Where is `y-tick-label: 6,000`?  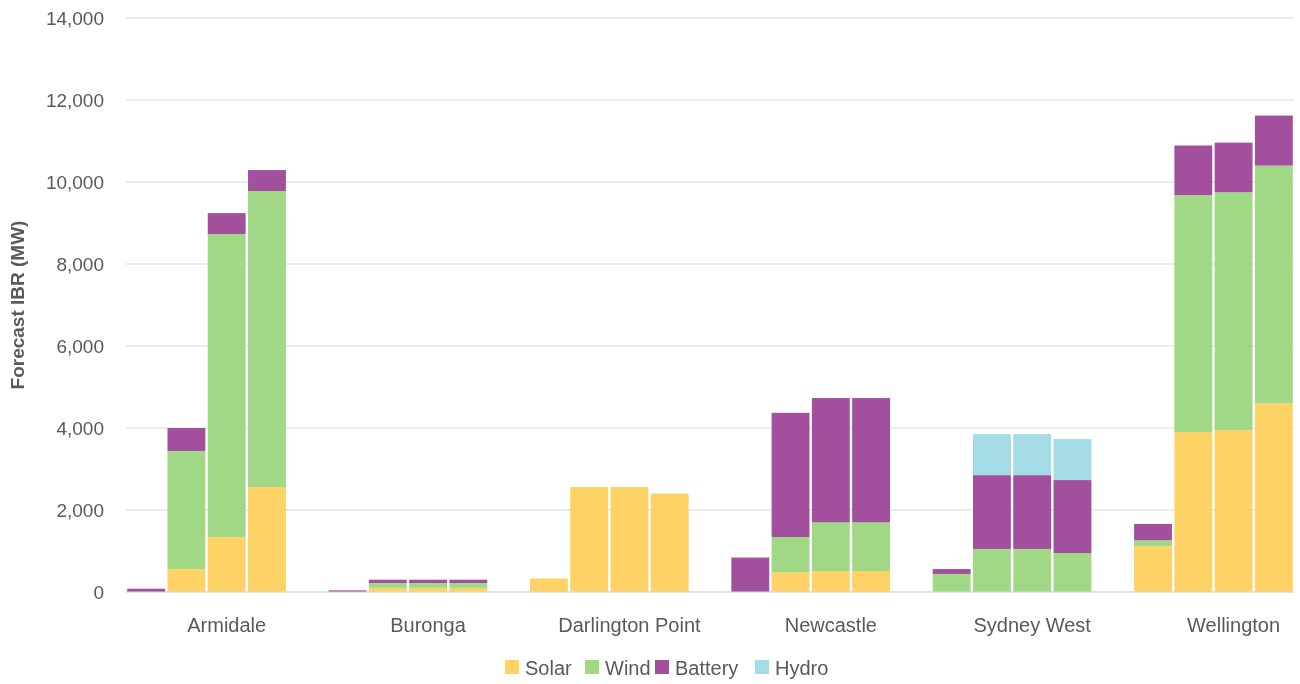
y-tick-label: 6,000 is located at coordinates (80, 346).